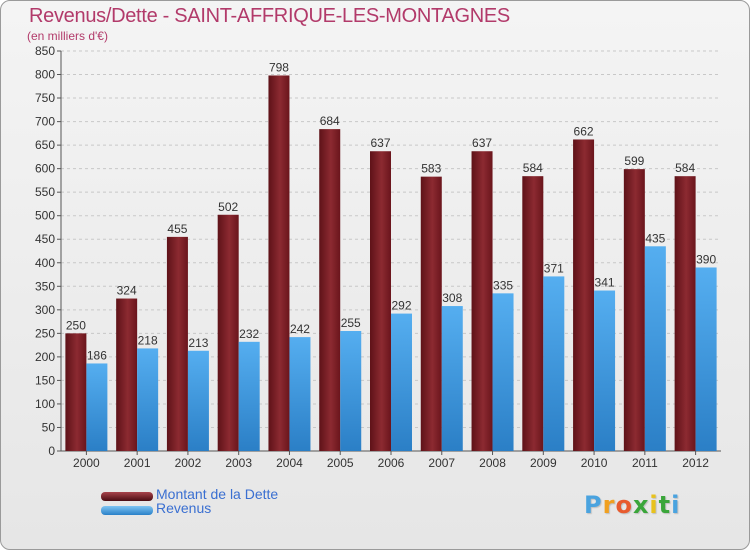 The image size is (750, 550). I want to click on data-label-dette: 662, so click(584, 131).